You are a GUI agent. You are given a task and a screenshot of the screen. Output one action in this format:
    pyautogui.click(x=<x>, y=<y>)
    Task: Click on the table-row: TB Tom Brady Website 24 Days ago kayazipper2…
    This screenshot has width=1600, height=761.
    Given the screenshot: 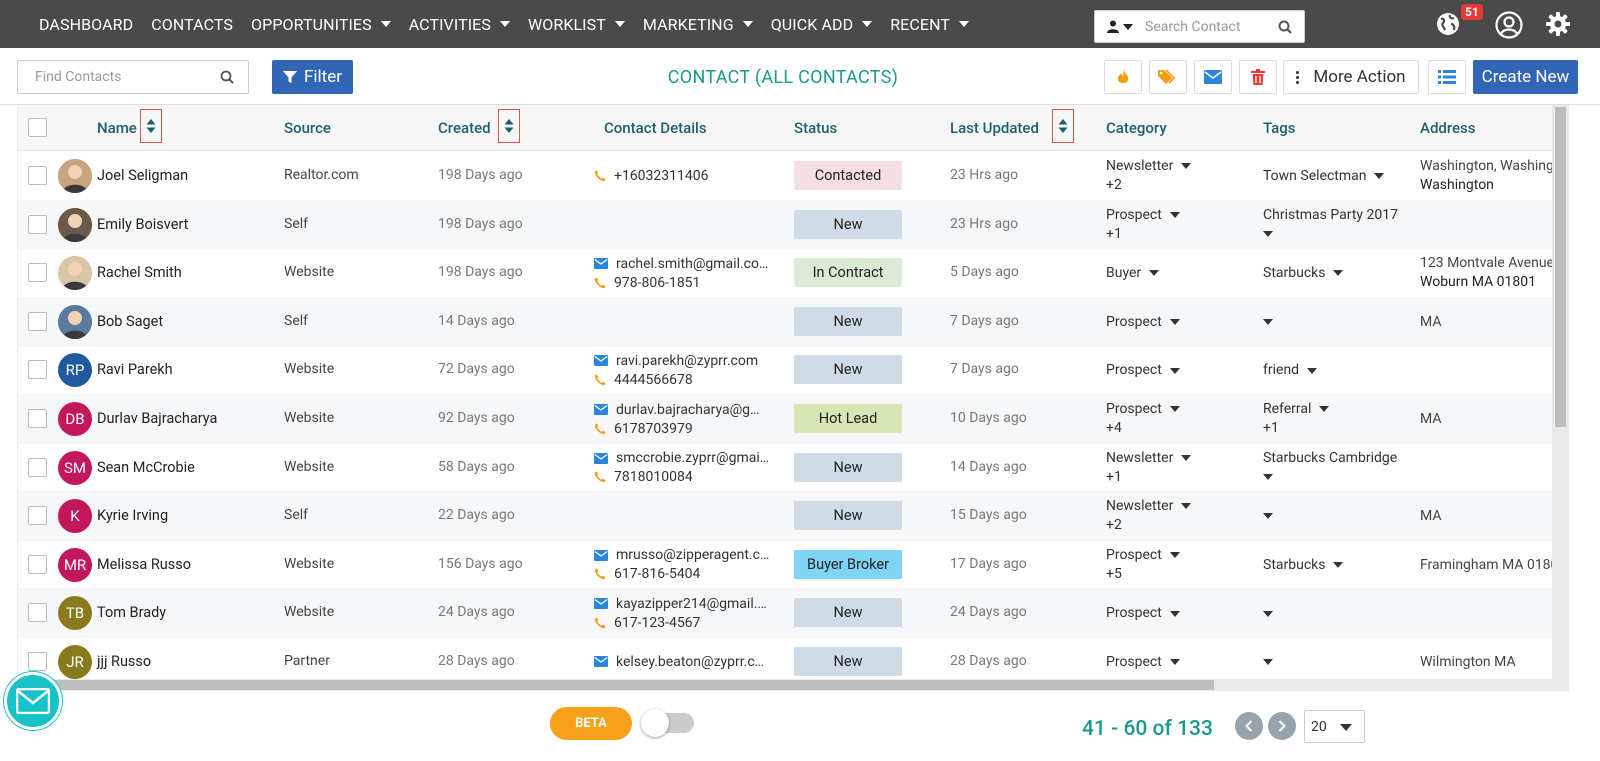 What is the action you would take?
    pyautogui.click(x=793, y=613)
    